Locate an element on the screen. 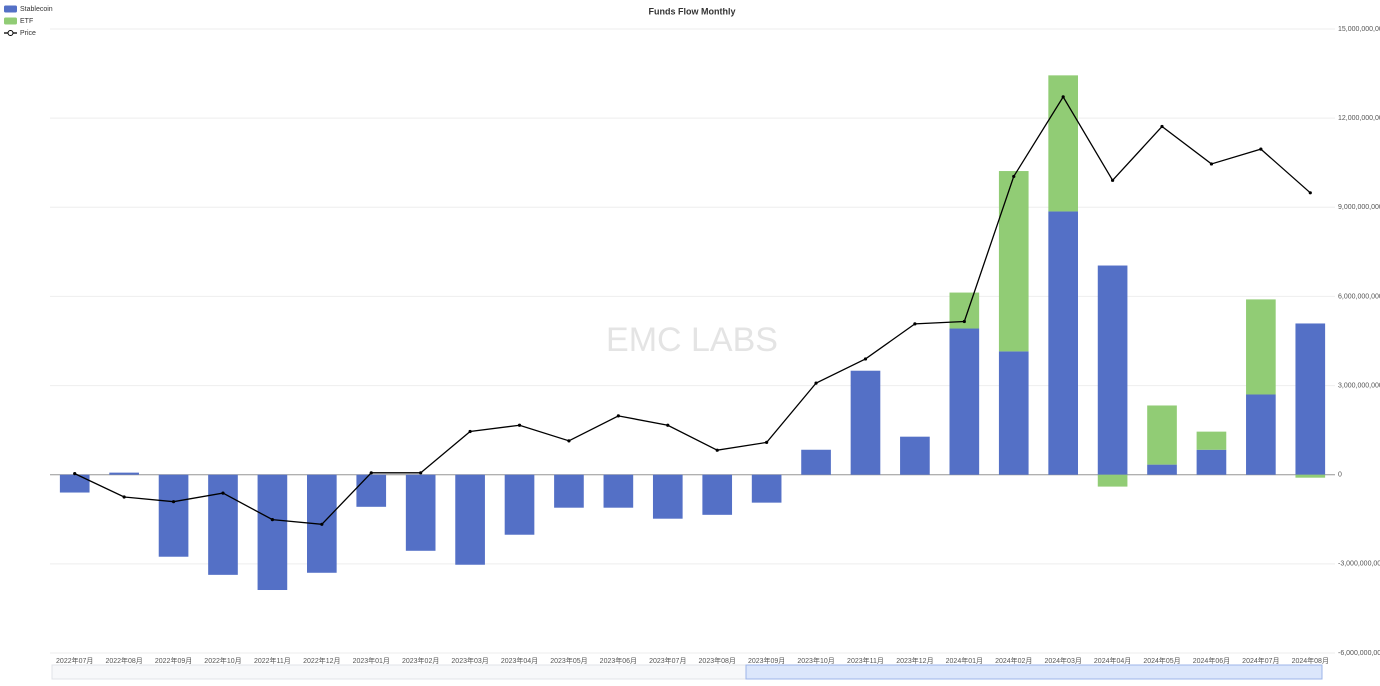 This screenshot has width=1380, height=686. x-tick-label: 2023年02月 is located at coordinates (420, 660).